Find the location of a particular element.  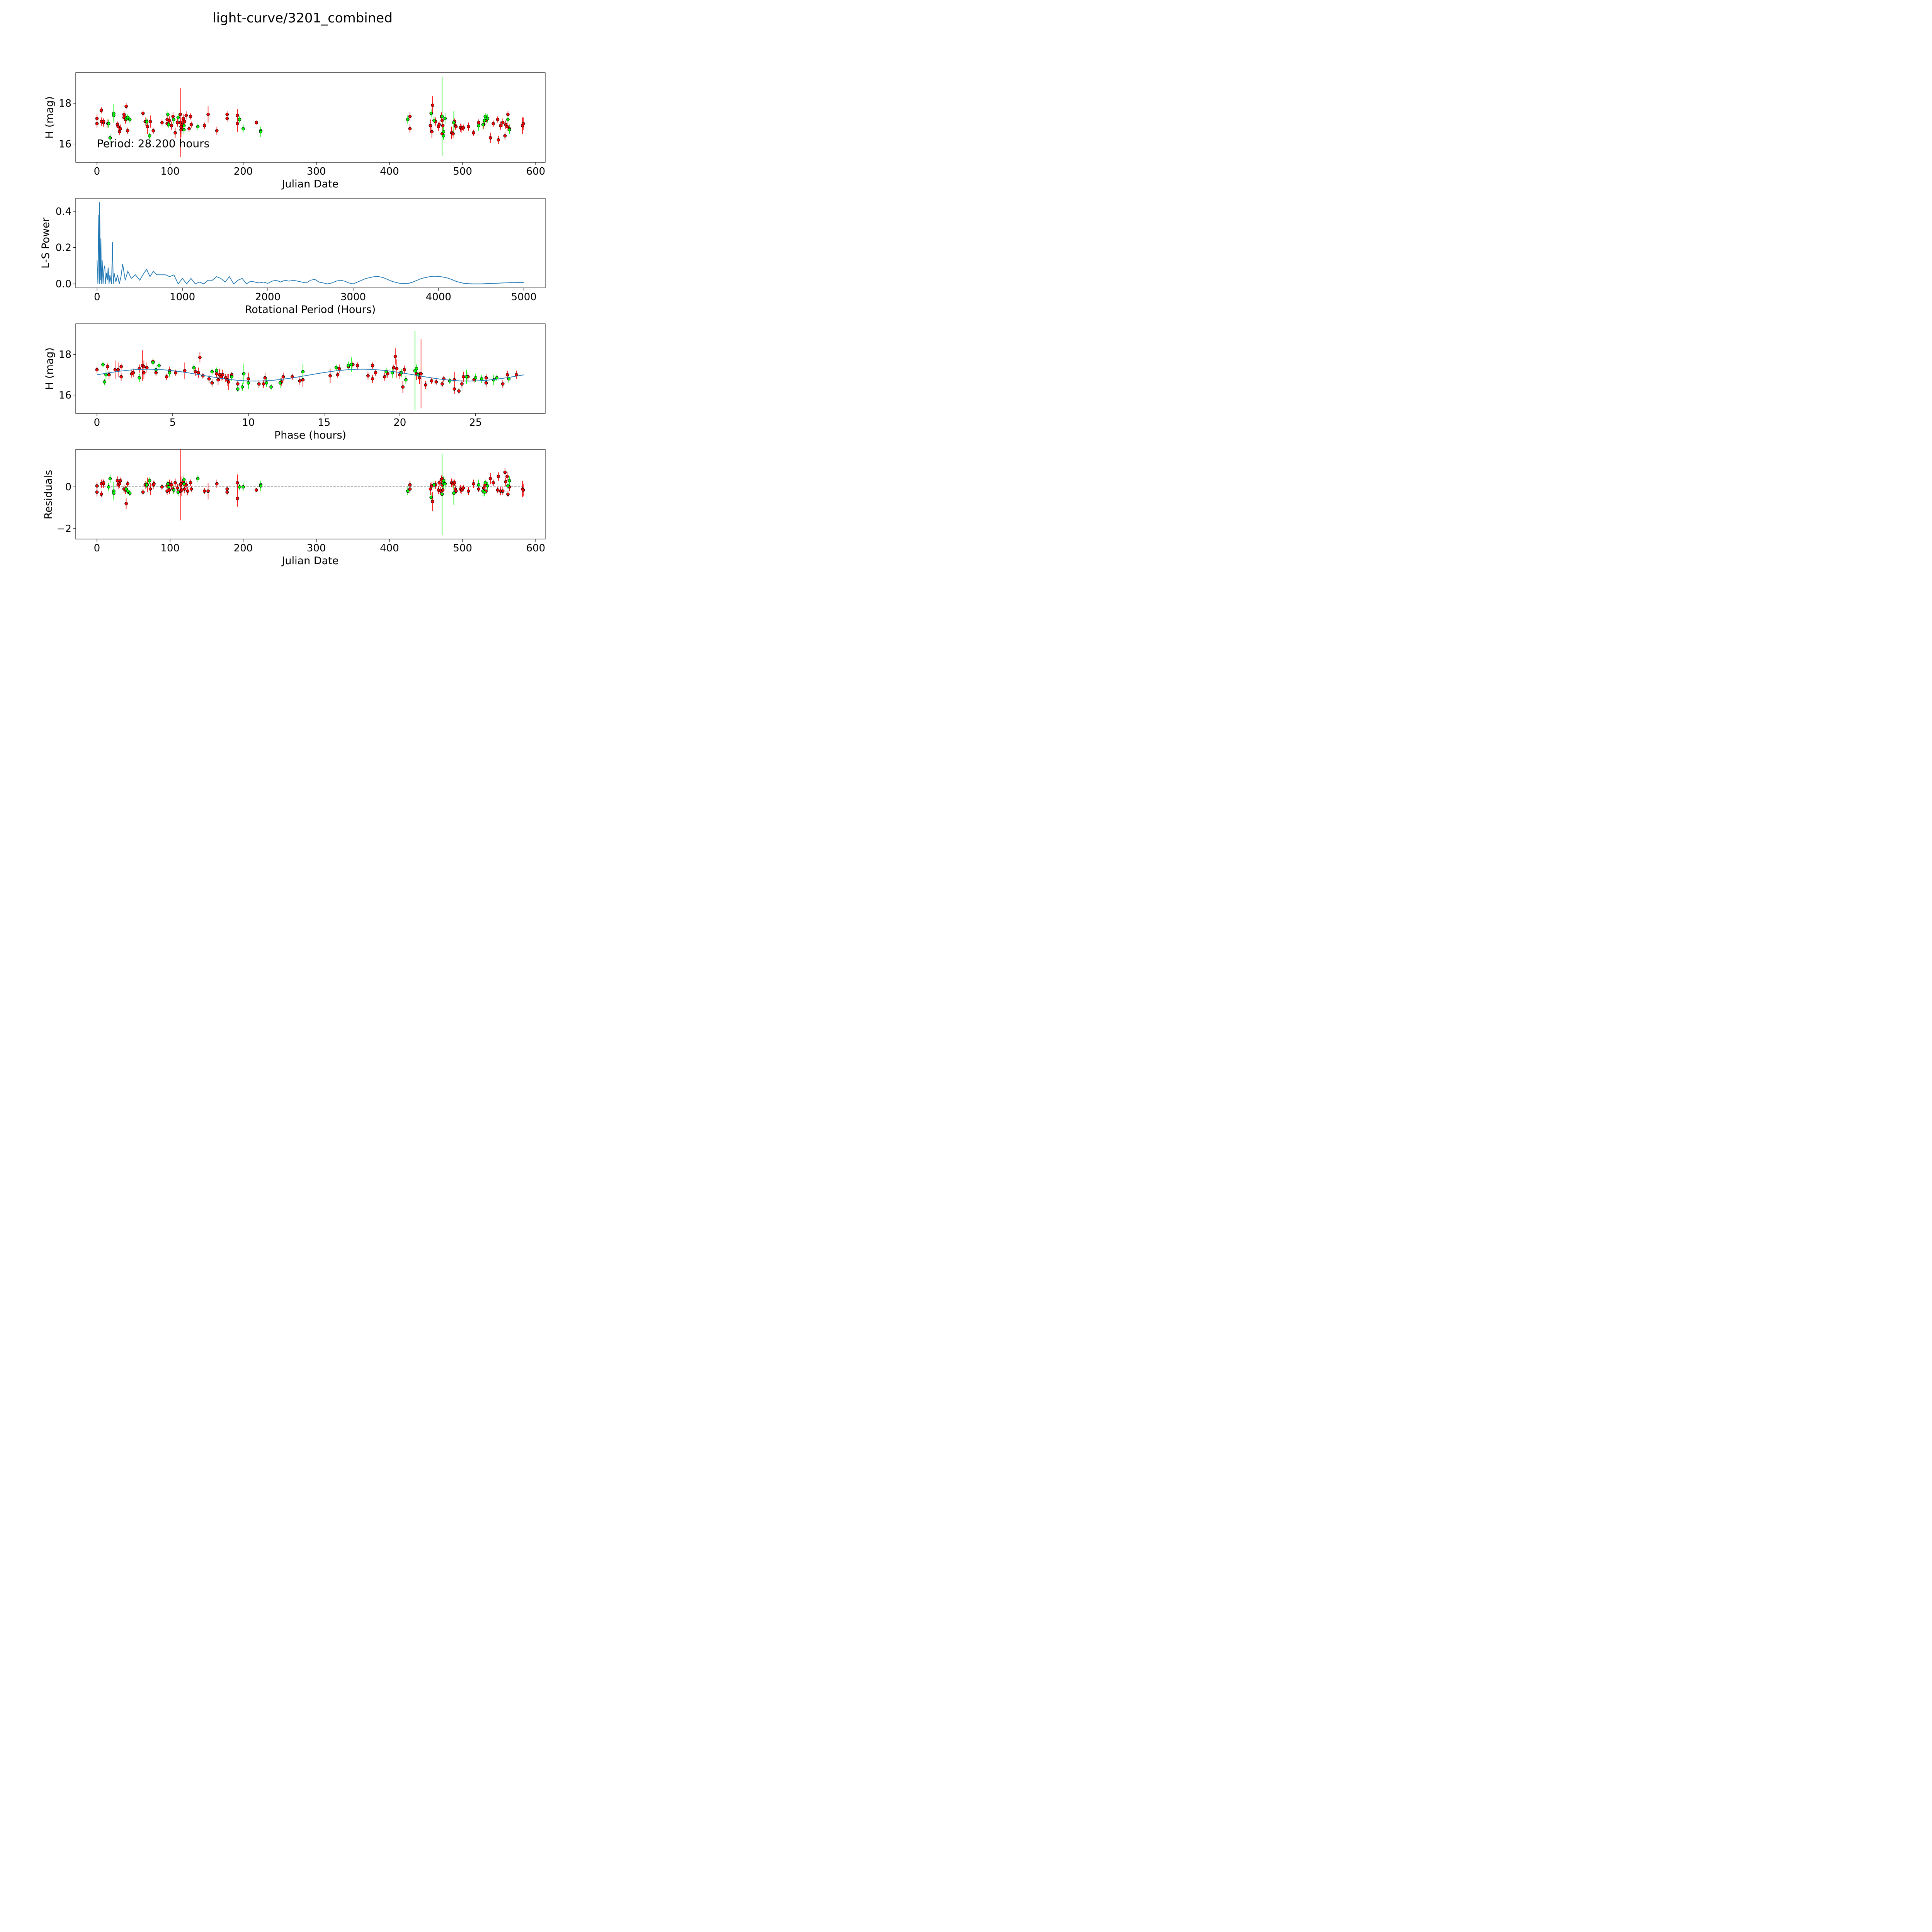

lightcurve-xtick-label: 100 is located at coordinates (170, 171).